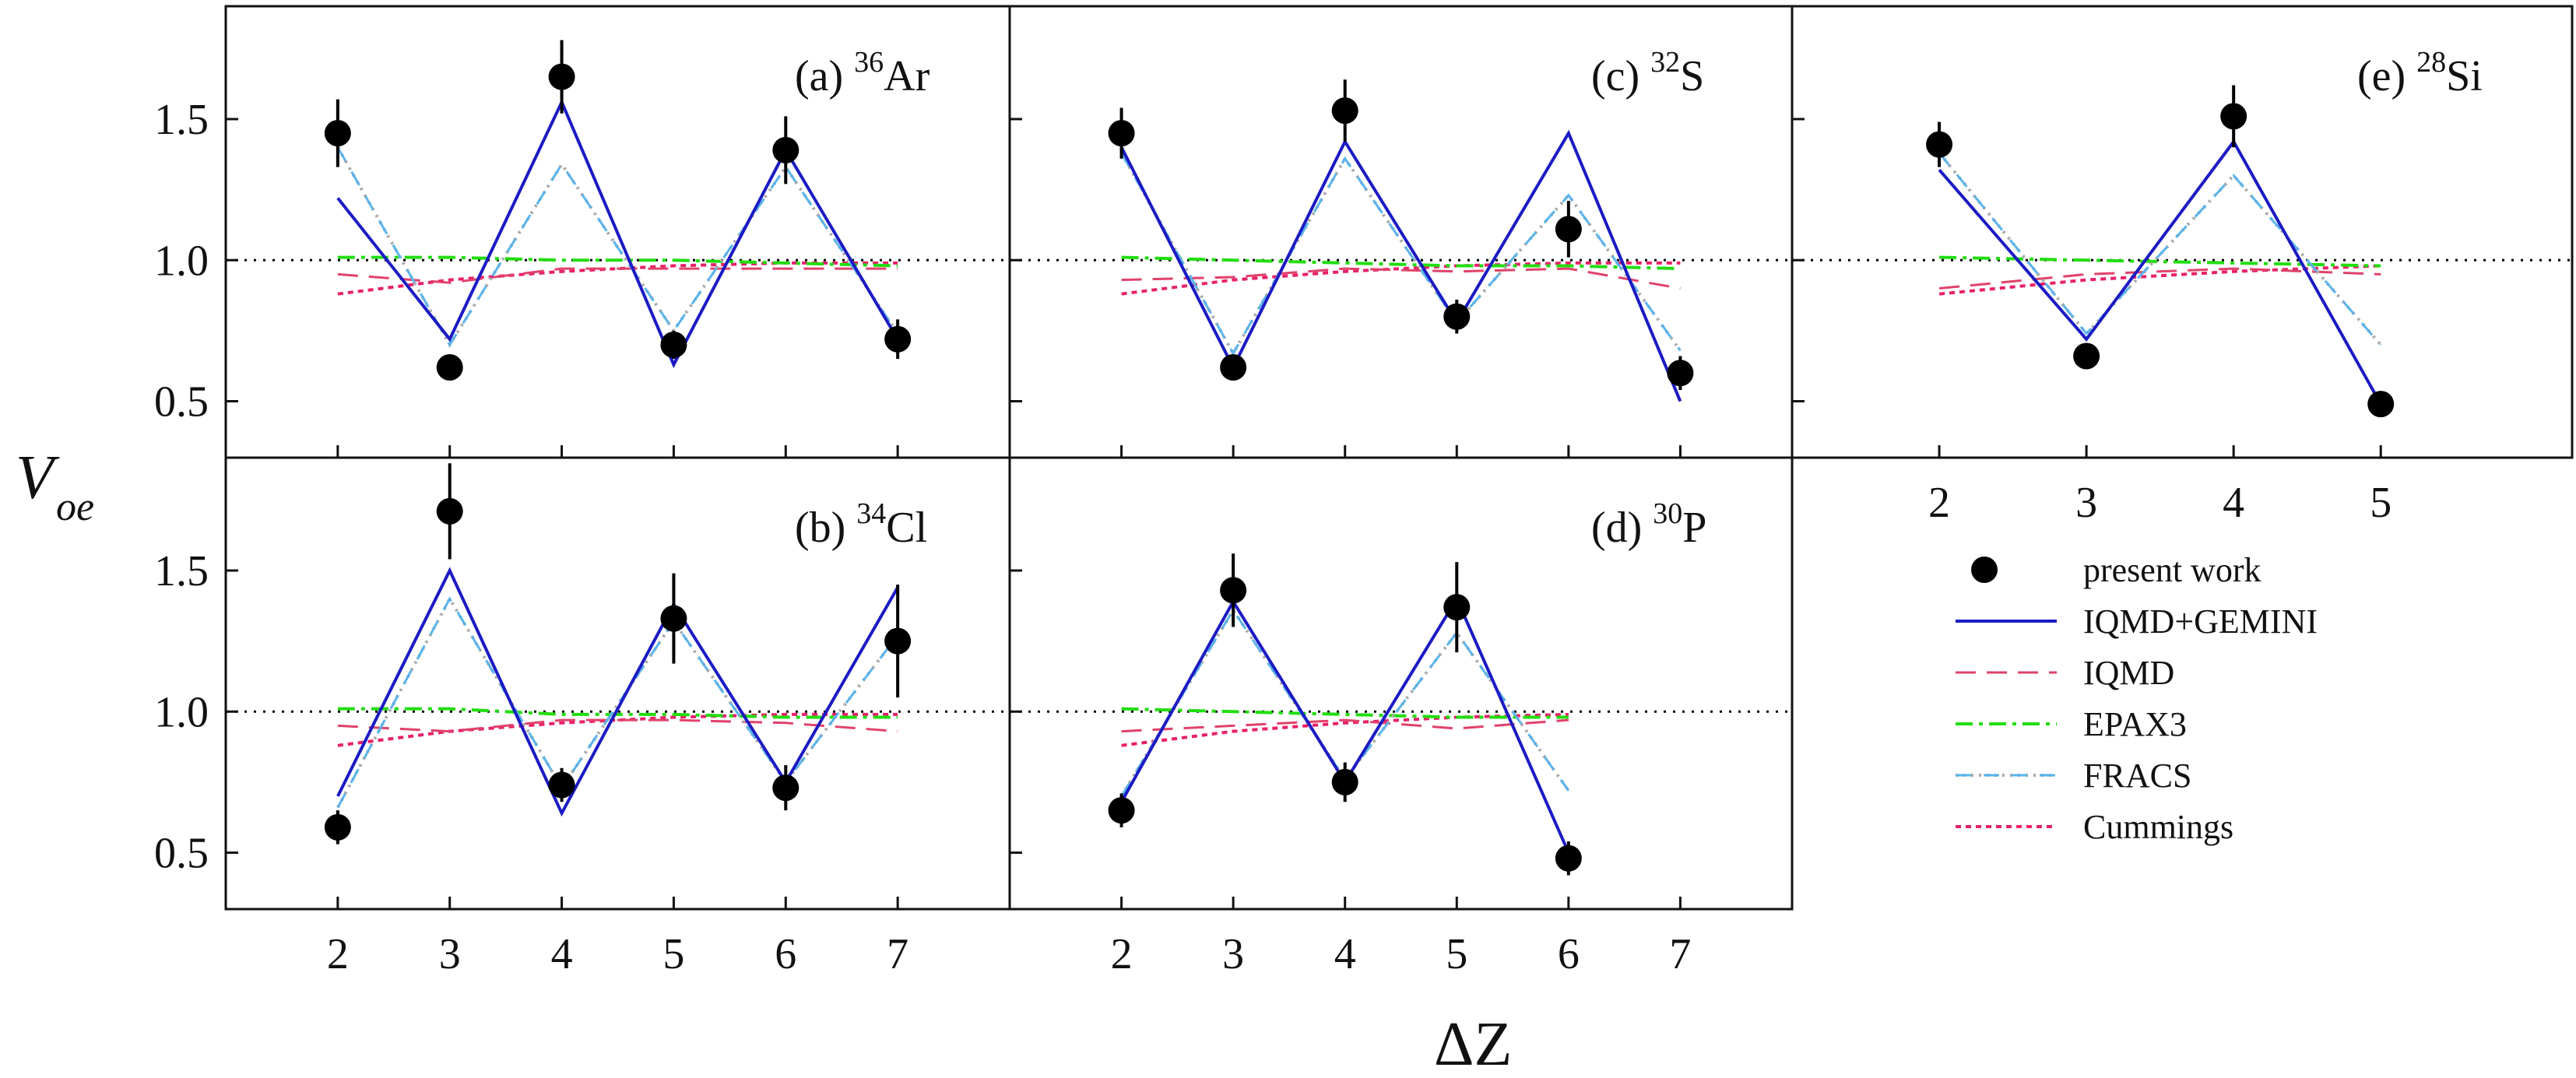 The width and height of the screenshot is (2576, 1078). Describe the element at coordinates (907, 76) in the screenshot. I see `panel-label-element: Ar` at that location.